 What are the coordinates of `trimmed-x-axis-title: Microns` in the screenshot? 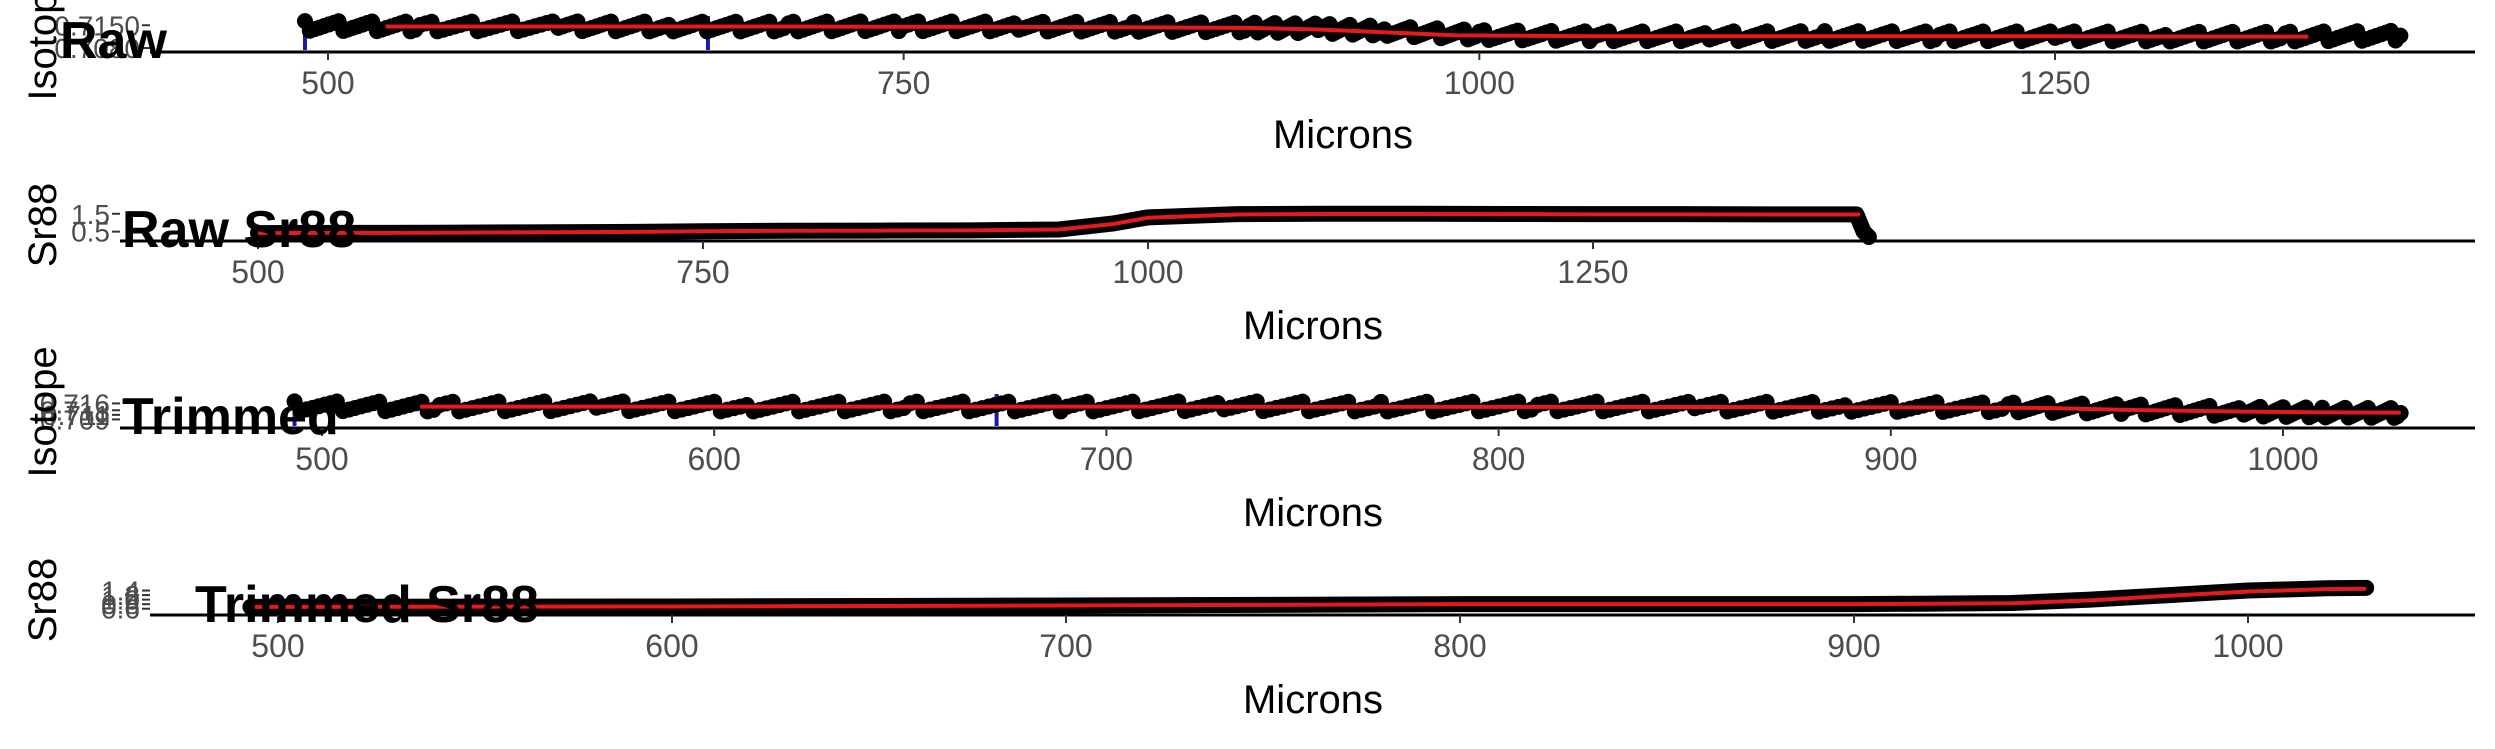 It's located at (1313, 513).